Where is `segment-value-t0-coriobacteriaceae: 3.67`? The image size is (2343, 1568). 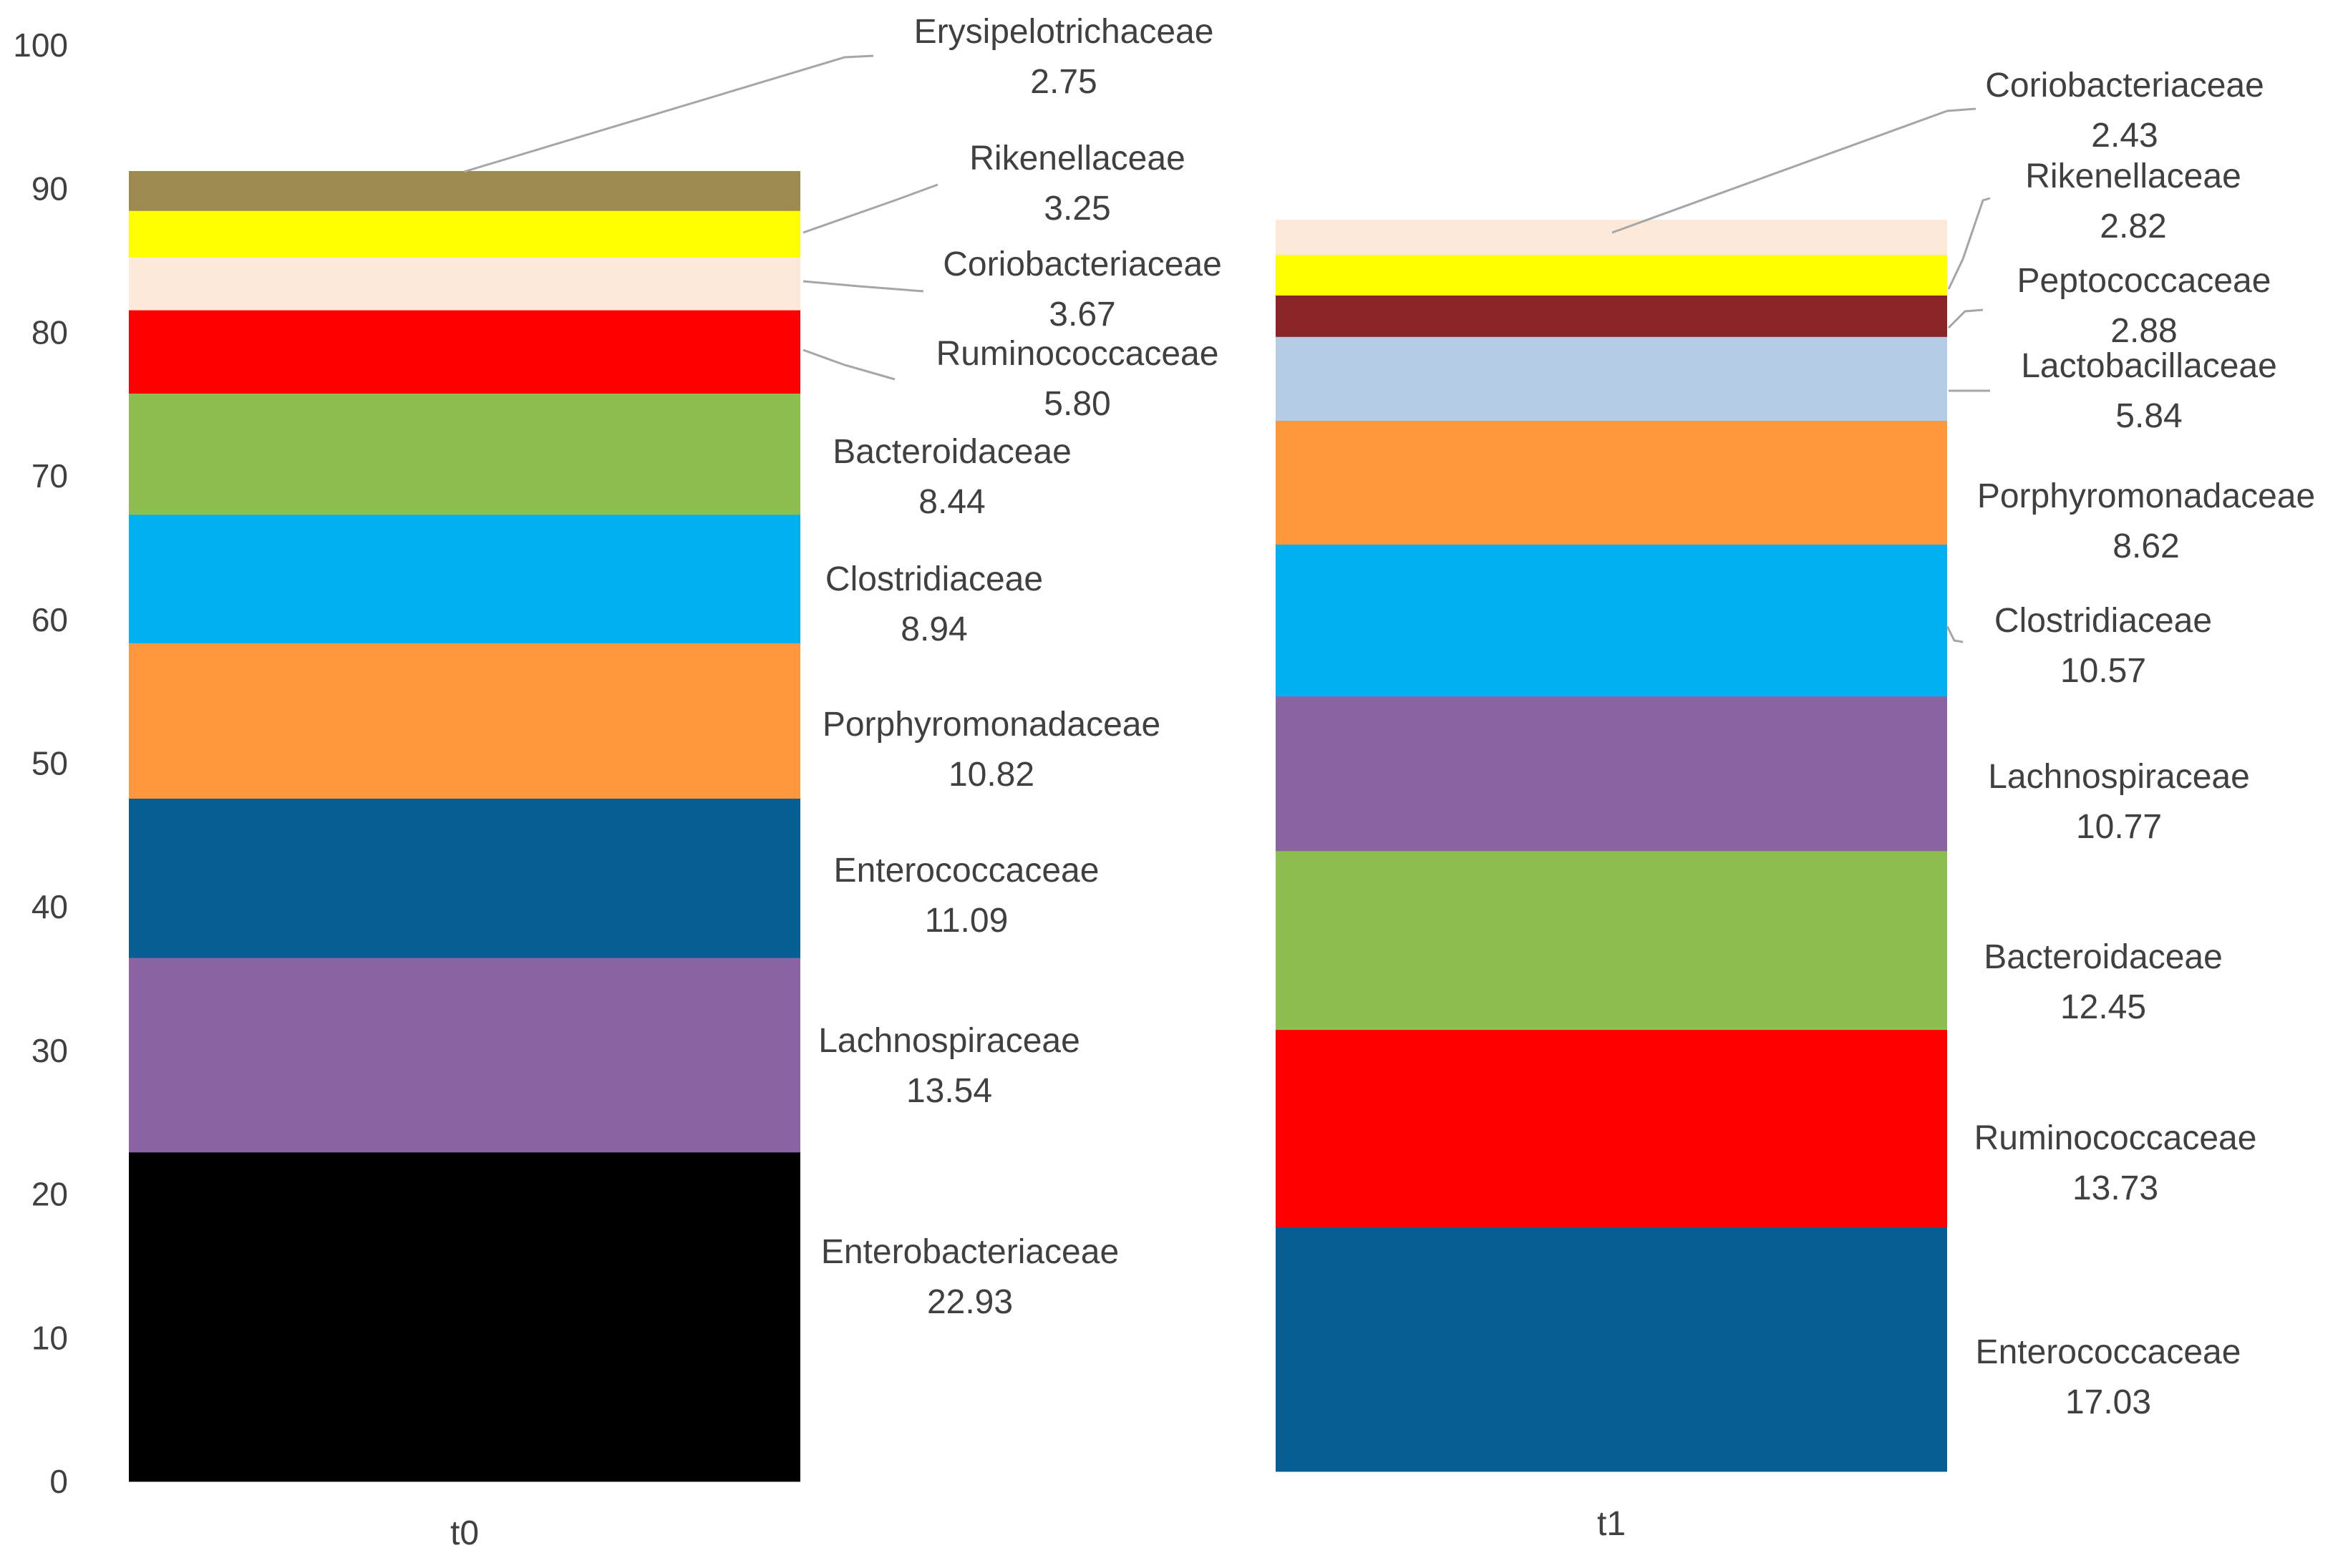 segment-value-t0-coriobacteriaceae: 3.67 is located at coordinates (1082, 314).